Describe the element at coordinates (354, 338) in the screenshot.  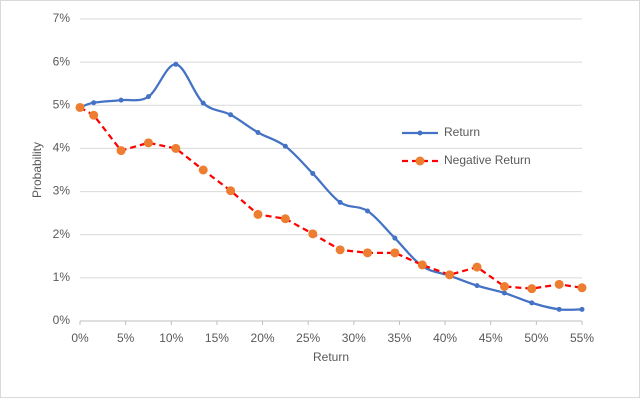
I see `x-tick-label: 30%` at that location.